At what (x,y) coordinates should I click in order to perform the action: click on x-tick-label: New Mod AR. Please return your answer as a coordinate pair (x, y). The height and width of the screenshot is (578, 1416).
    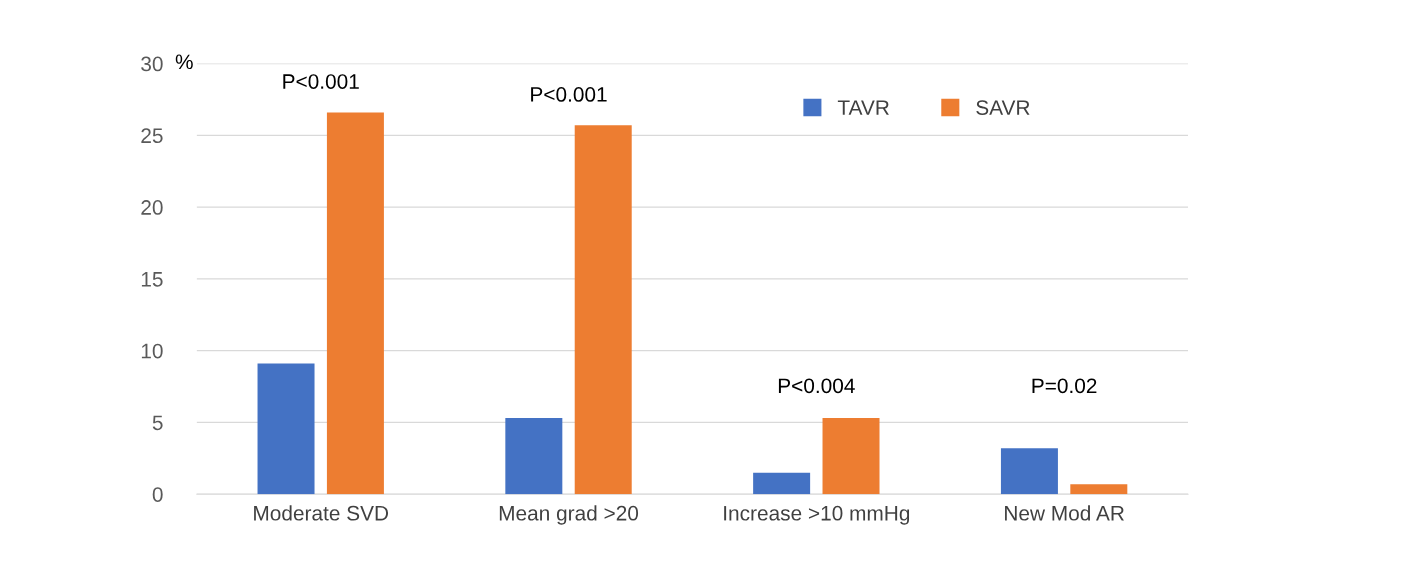
    Looking at the image, I should click on (1064, 513).